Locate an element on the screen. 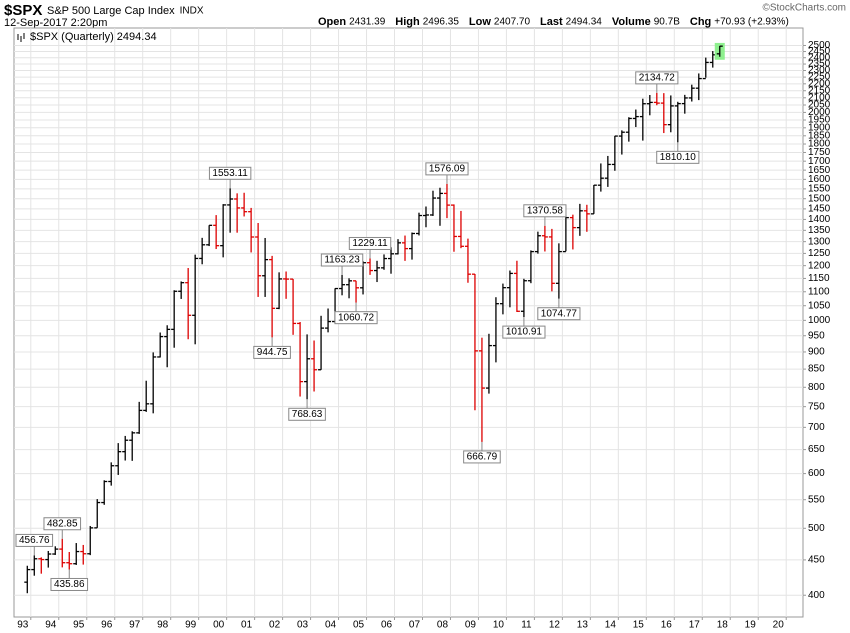 The height and width of the screenshot is (633, 850). x-tick-label: 16 is located at coordinates (667, 625).